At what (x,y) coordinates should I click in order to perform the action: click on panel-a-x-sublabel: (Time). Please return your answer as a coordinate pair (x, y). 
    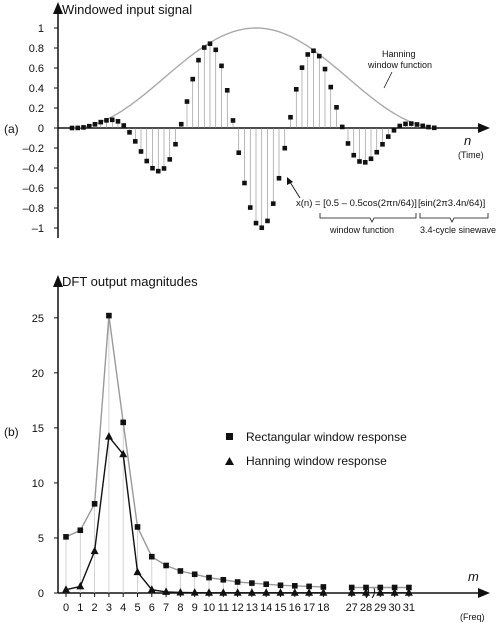
    Looking at the image, I should click on (471, 155).